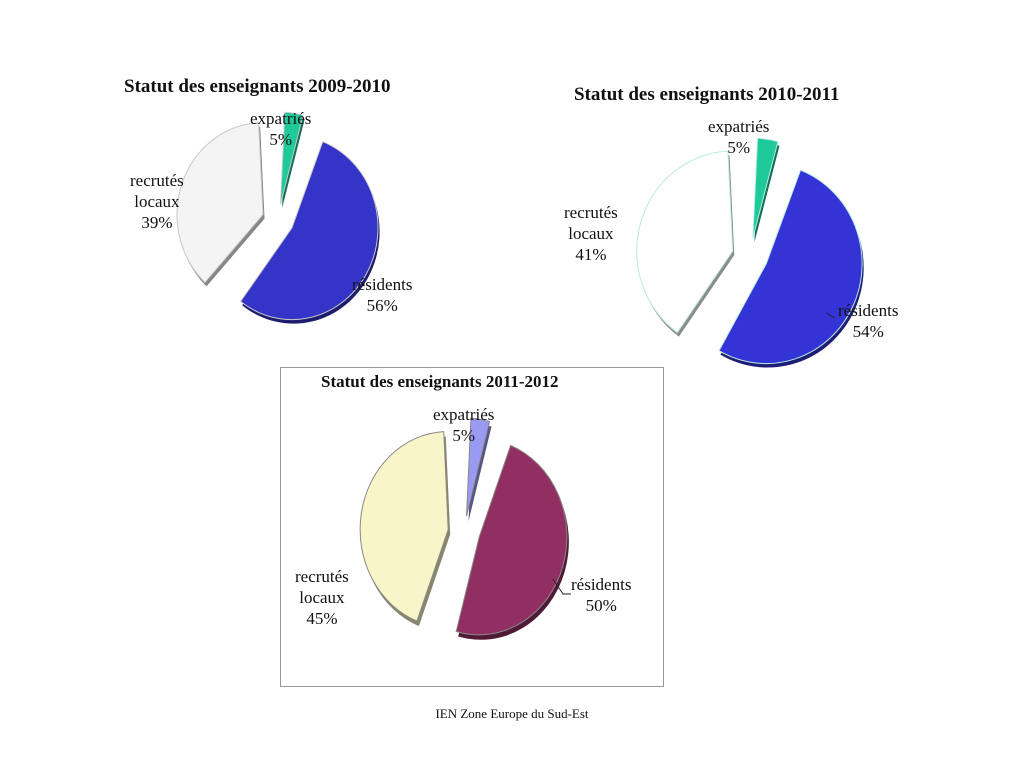 The height and width of the screenshot is (768, 1024). What do you see at coordinates (382, 295) in the screenshot?
I see `slice-label-residents: résidents 56%` at bounding box center [382, 295].